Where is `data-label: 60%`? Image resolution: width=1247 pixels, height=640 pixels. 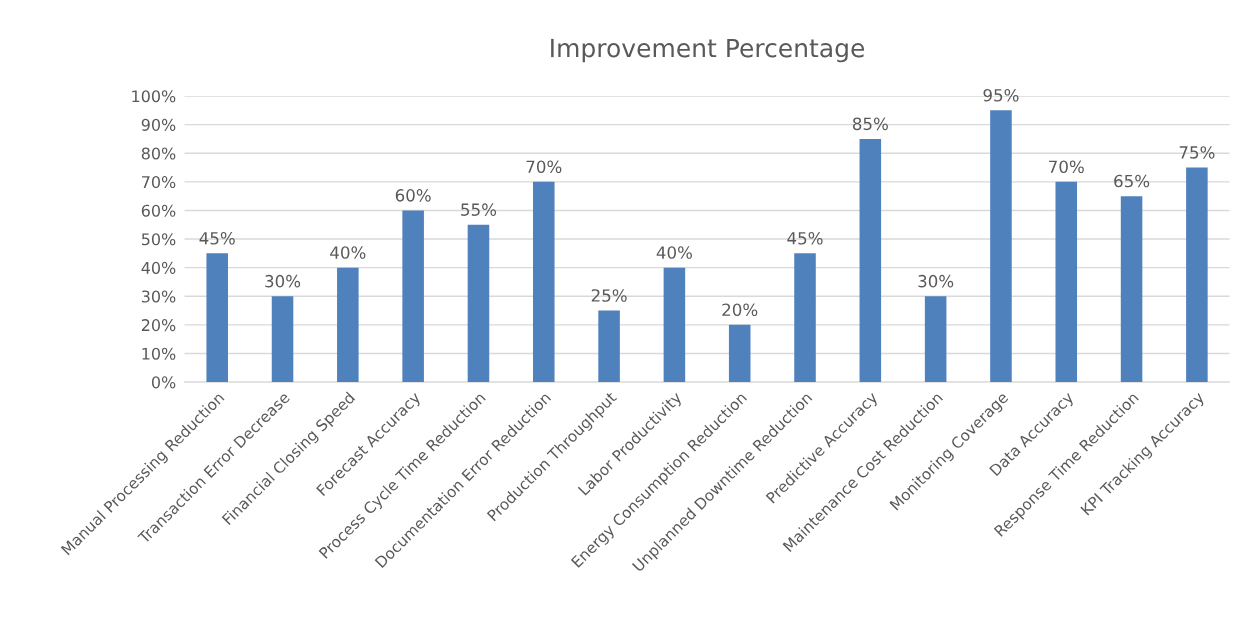 data-label: 60% is located at coordinates (413, 195).